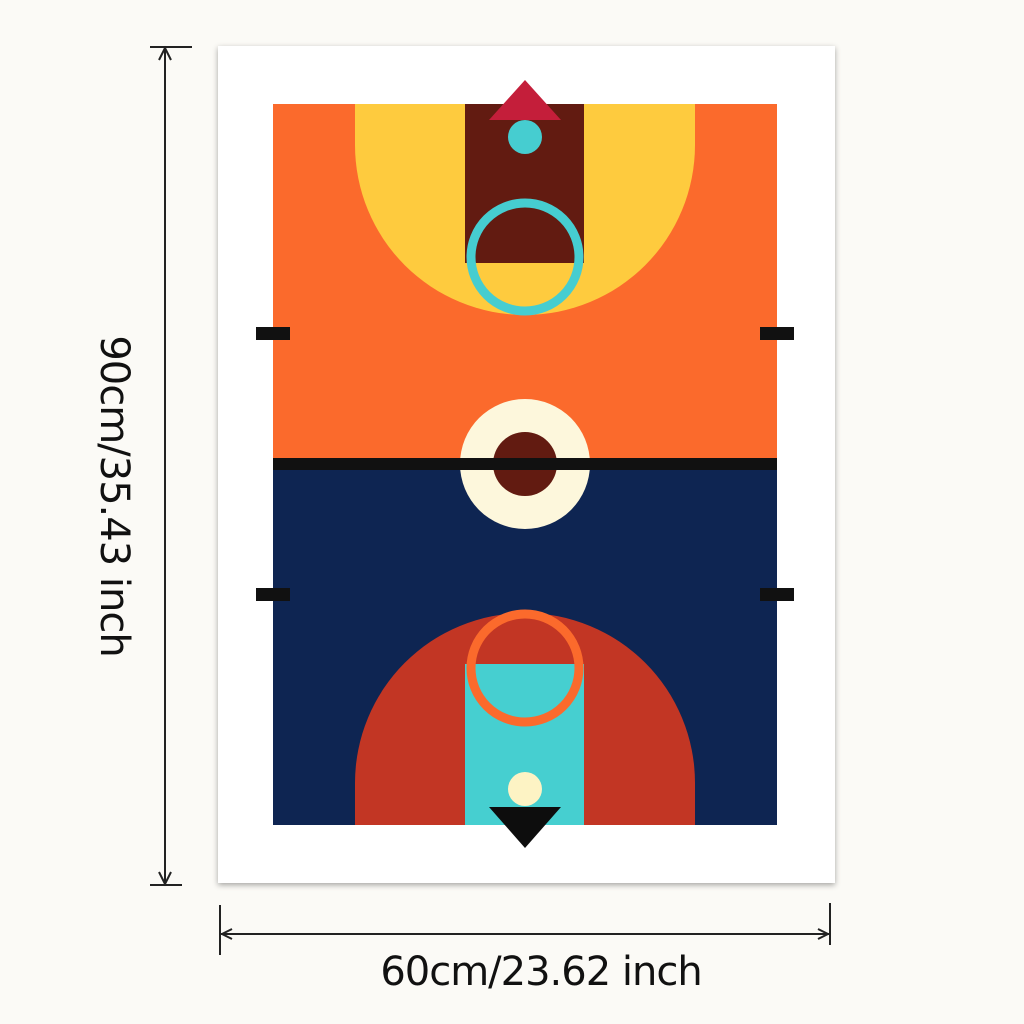 This screenshot has height=1024, width=1024. What do you see at coordinates (525, 668) in the screenshot?
I see `bottom-ring` at bounding box center [525, 668].